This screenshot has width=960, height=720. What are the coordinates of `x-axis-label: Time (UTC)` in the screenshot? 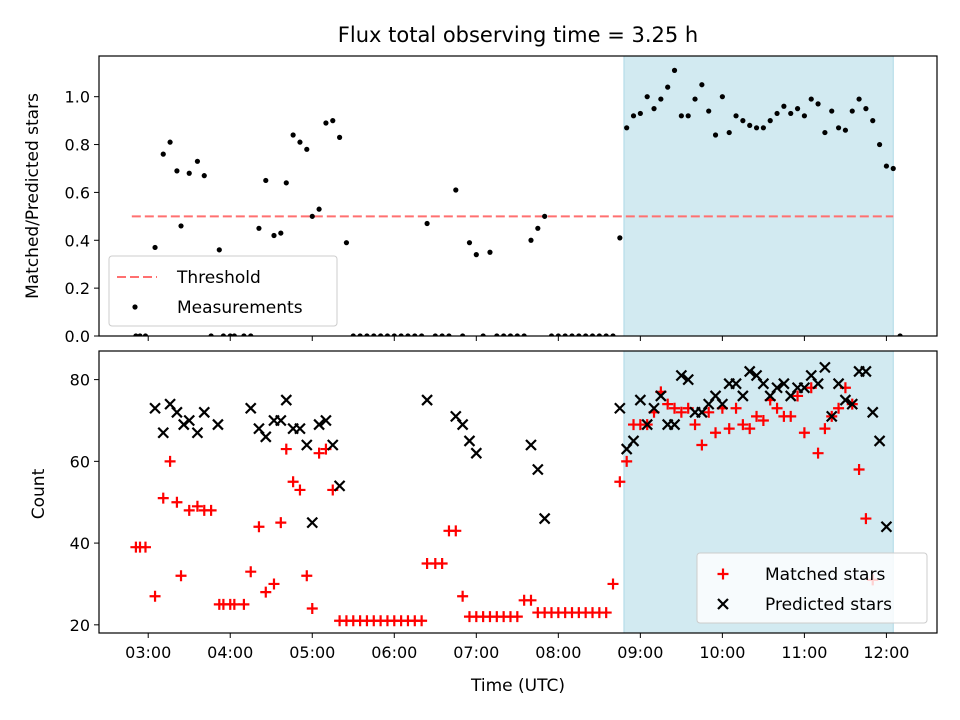 It's located at (517, 686).